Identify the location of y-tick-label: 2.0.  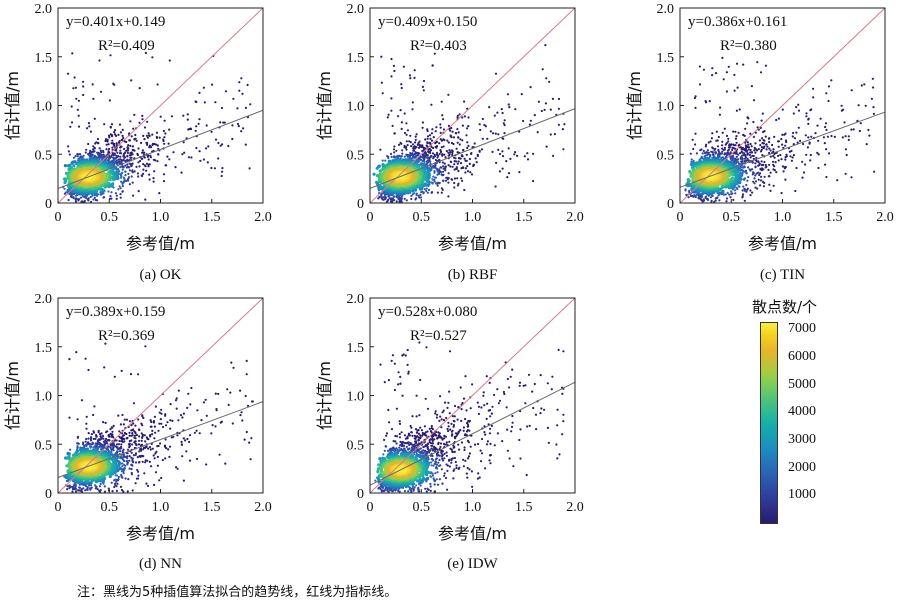
(356, 9).